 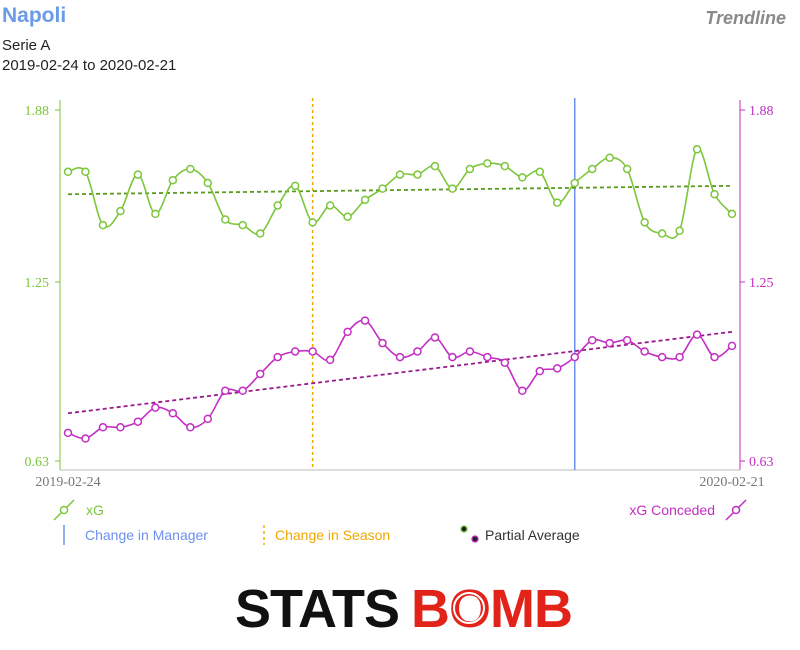 What do you see at coordinates (34, 15) in the screenshot?
I see `team-title: Napoli` at bounding box center [34, 15].